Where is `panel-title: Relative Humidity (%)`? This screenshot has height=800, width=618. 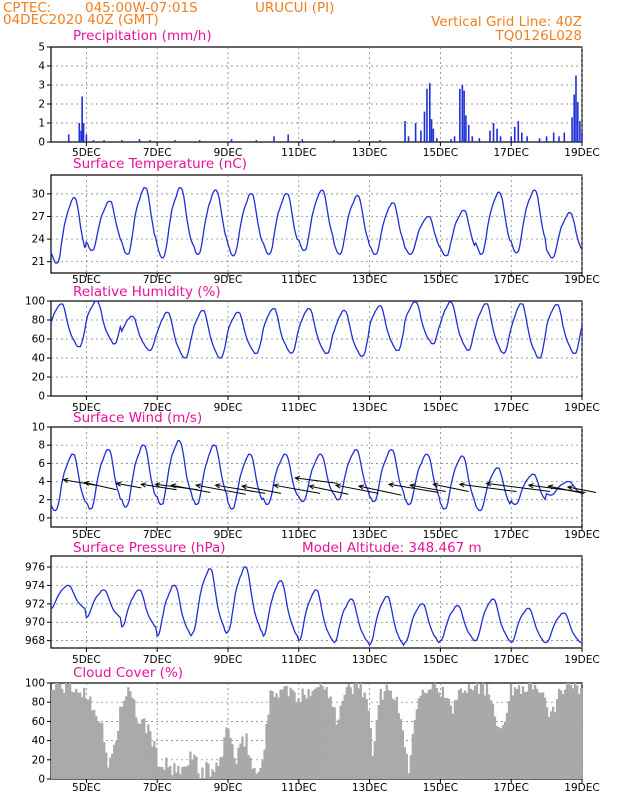 panel-title: Relative Humidity (%) is located at coordinates (147, 292).